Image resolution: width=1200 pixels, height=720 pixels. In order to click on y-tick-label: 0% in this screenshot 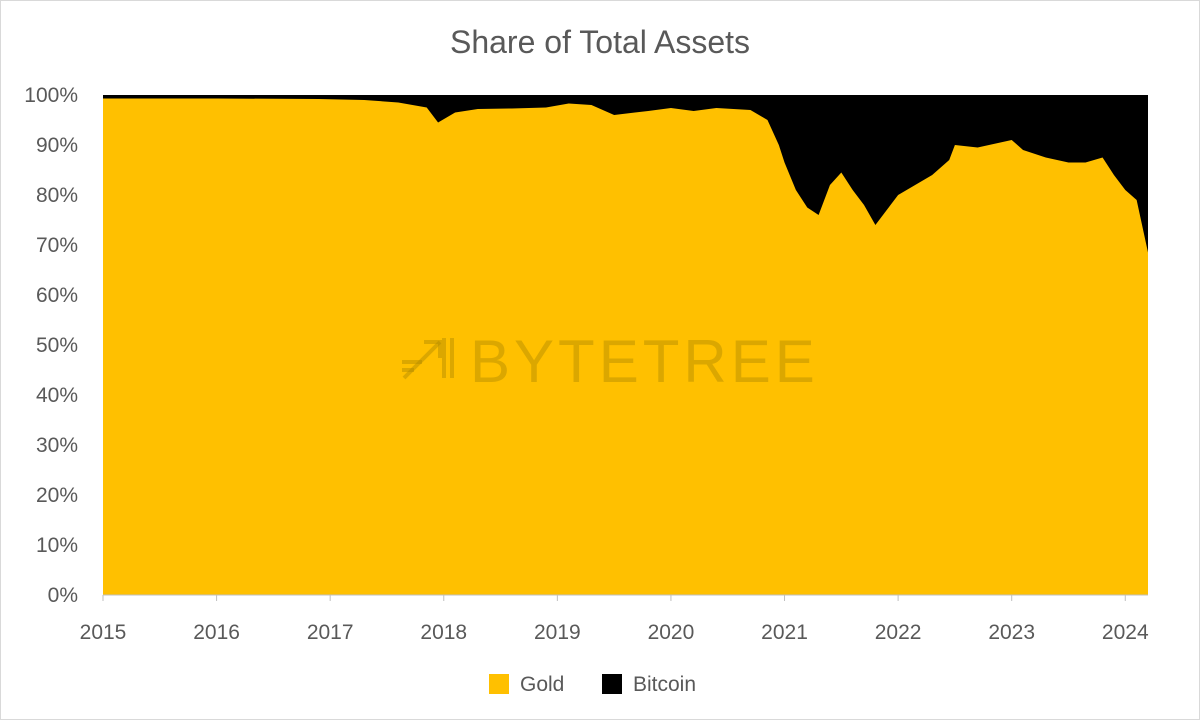, I will do `click(63, 595)`.